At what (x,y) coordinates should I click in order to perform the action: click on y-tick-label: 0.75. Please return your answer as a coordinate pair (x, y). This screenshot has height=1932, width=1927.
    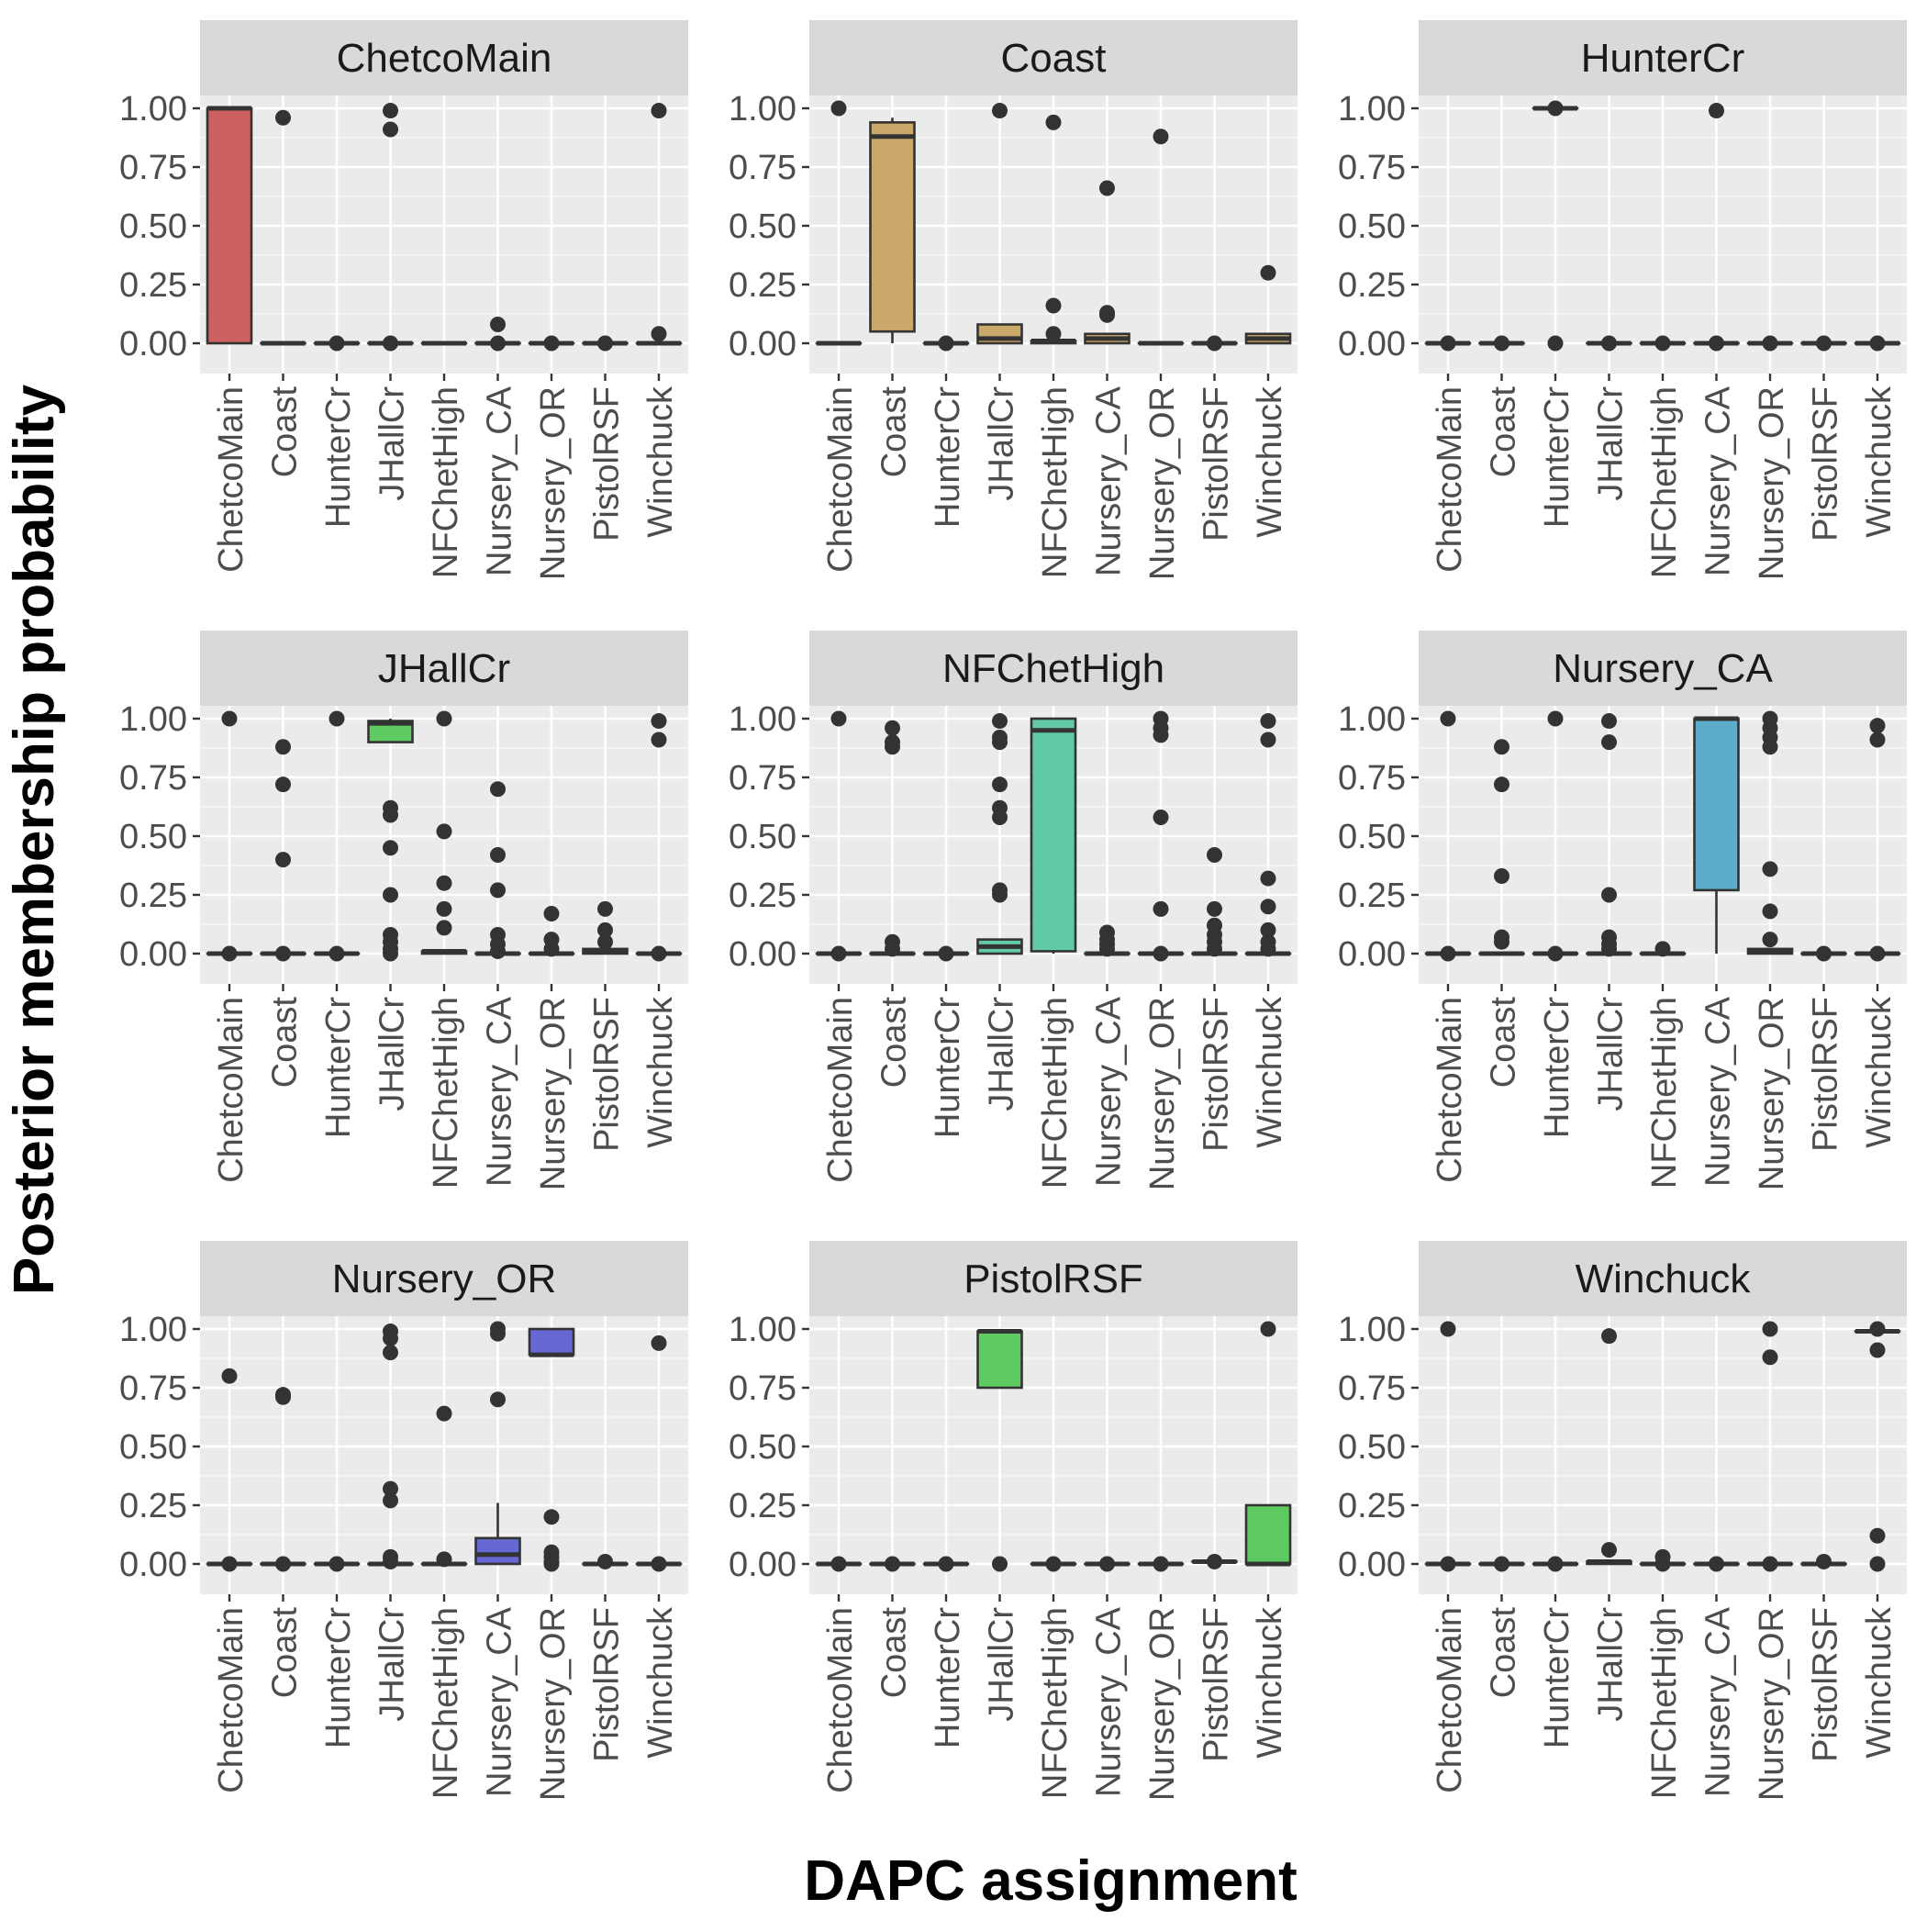
    Looking at the image, I should click on (1372, 1388).